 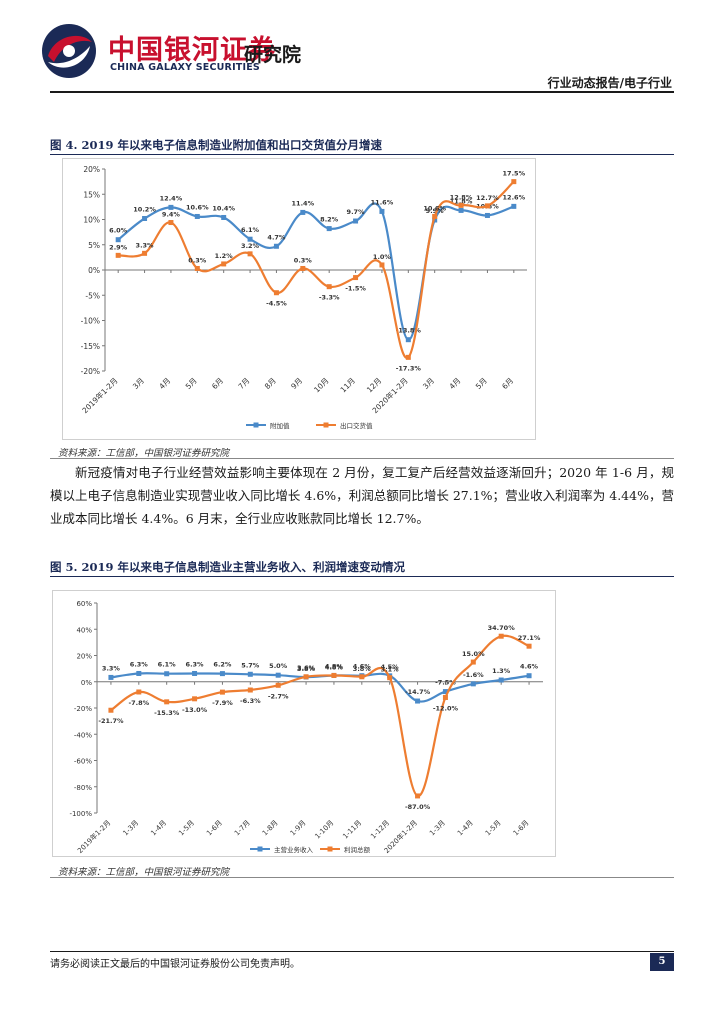 What do you see at coordinates (138, 703) in the screenshot?
I see `data-label: -7.8%` at bounding box center [138, 703].